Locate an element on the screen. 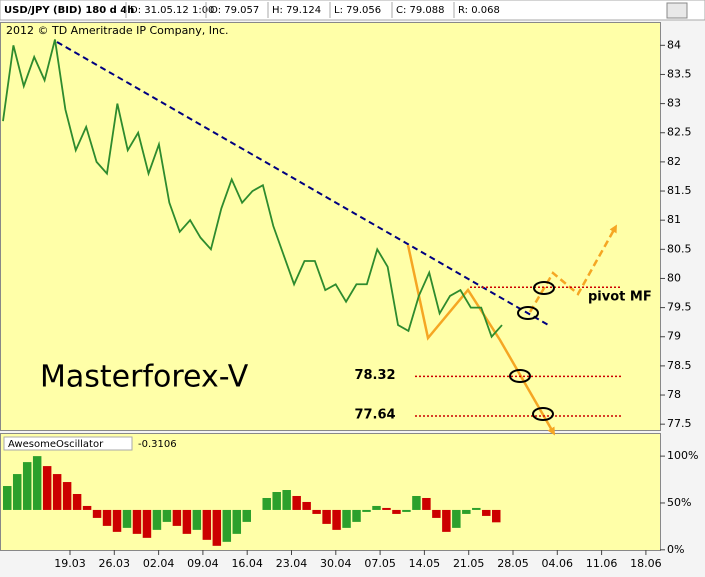 The image size is (705, 577). y-tick-label: 80.5 is located at coordinates (679, 248).